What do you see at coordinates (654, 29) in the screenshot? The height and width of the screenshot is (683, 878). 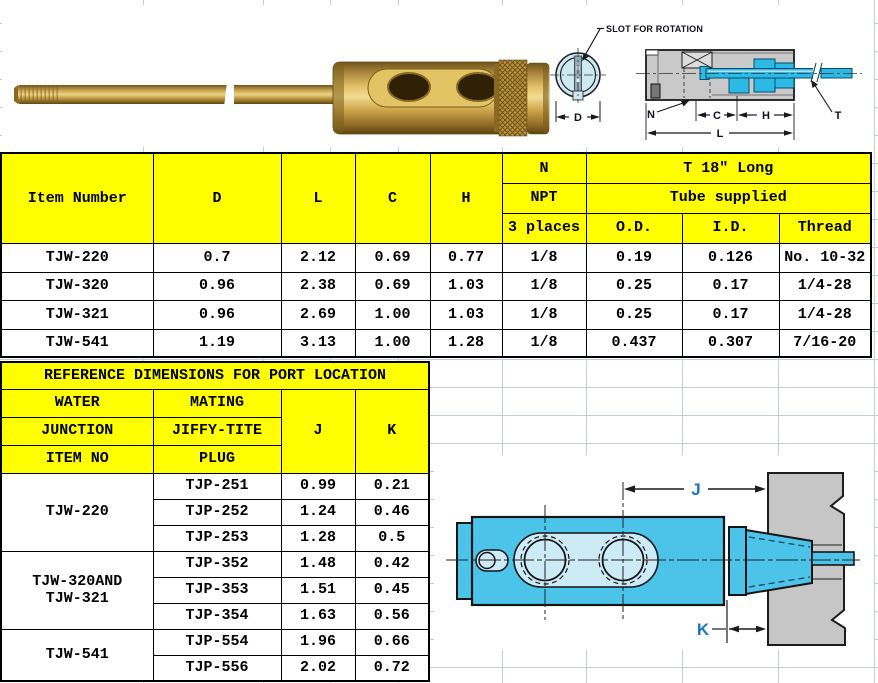 I see `slot-for-rotation-label: SLOT FOR ROTATION` at bounding box center [654, 29].